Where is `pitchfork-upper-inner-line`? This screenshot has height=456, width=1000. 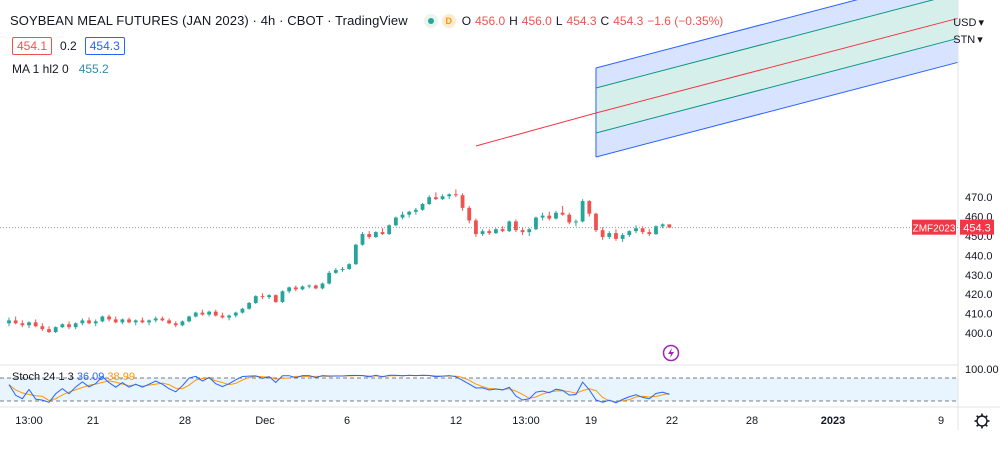
pitchfork-upper-inner-line is located at coordinates (776, 44).